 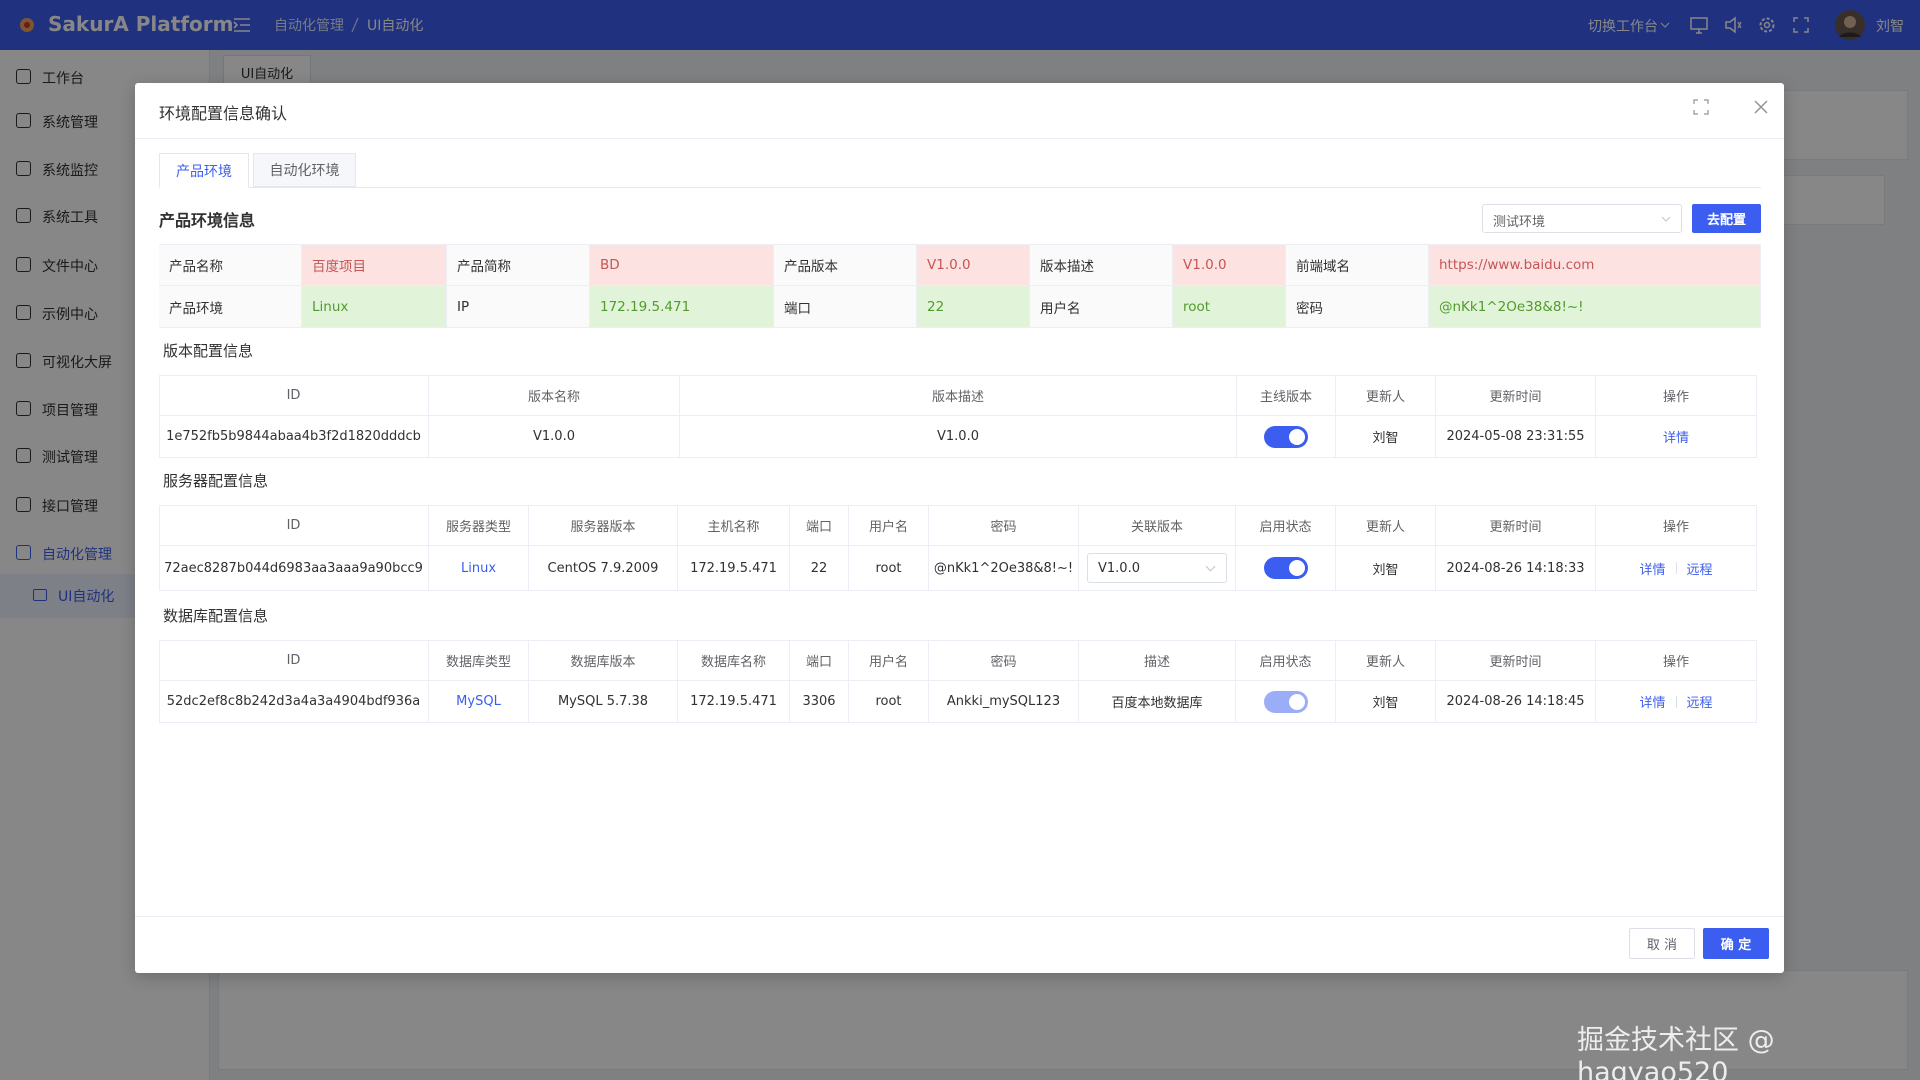 I want to click on type-link: Linux, so click(x=479, y=568).